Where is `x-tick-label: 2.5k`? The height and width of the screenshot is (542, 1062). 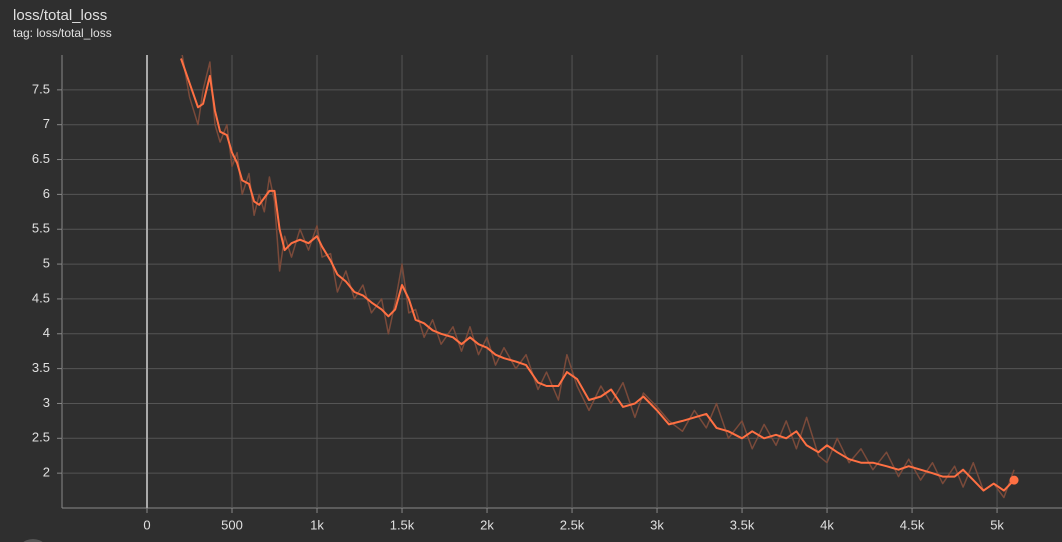 x-tick-label: 2.5k is located at coordinates (572, 524).